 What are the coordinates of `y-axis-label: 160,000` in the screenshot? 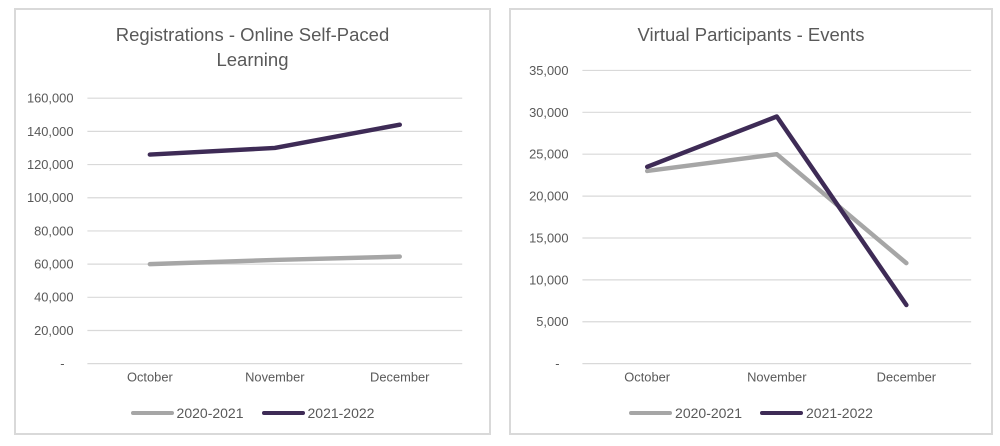 It's located at (50, 98).